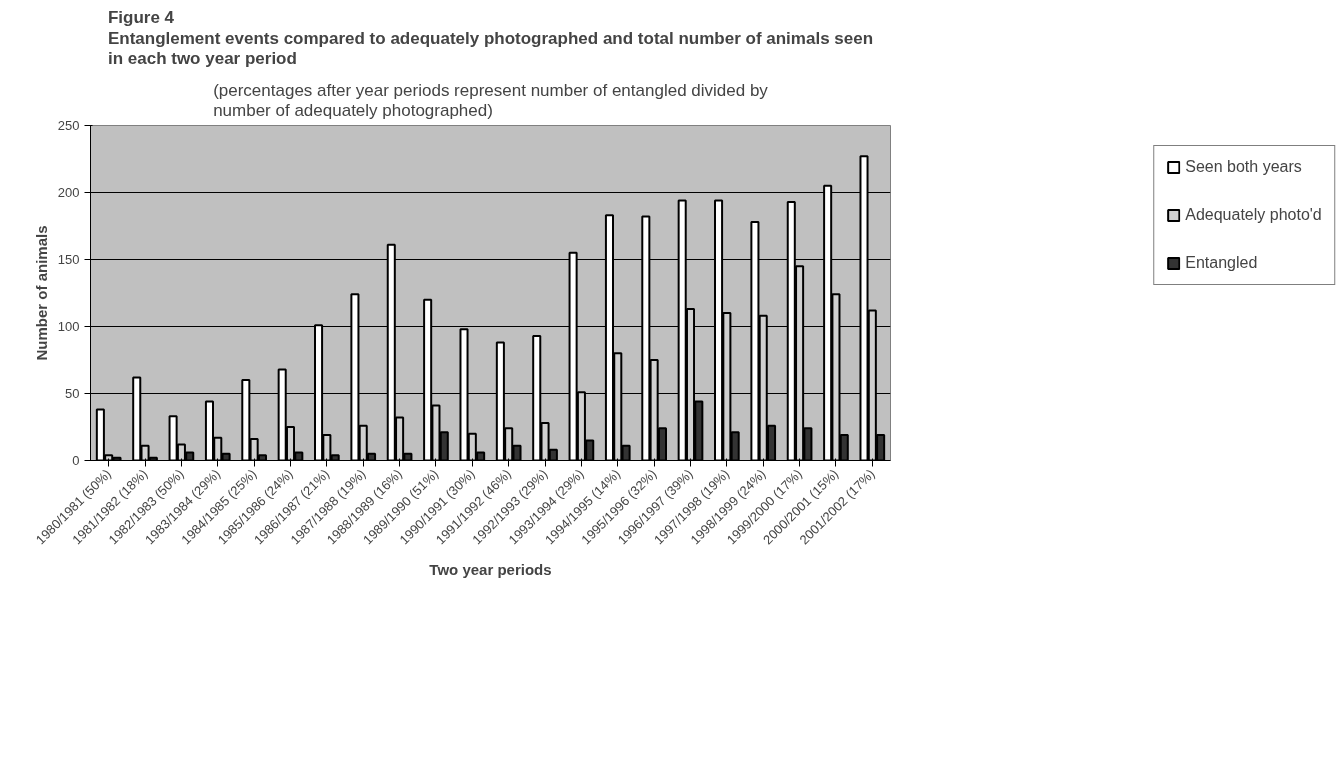 This screenshot has width=1340, height=776. What do you see at coordinates (68, 259) in the screenshot?
I see `y-tick-label: 150` at bounding box center [68, 259].